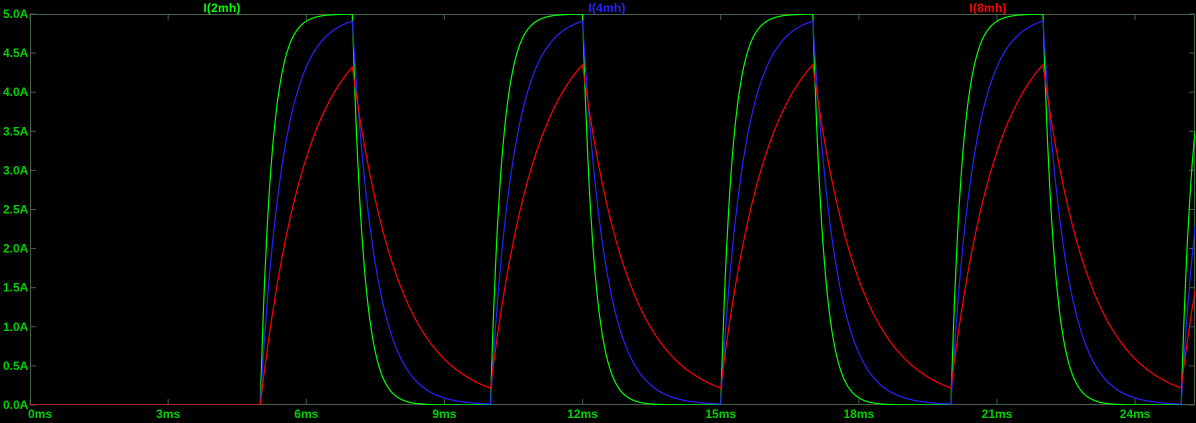  What do you see at coordinates (16, 92) in the screenshot?
I see `y-tick-label: 4.0A` at bounding box center [16, 92].